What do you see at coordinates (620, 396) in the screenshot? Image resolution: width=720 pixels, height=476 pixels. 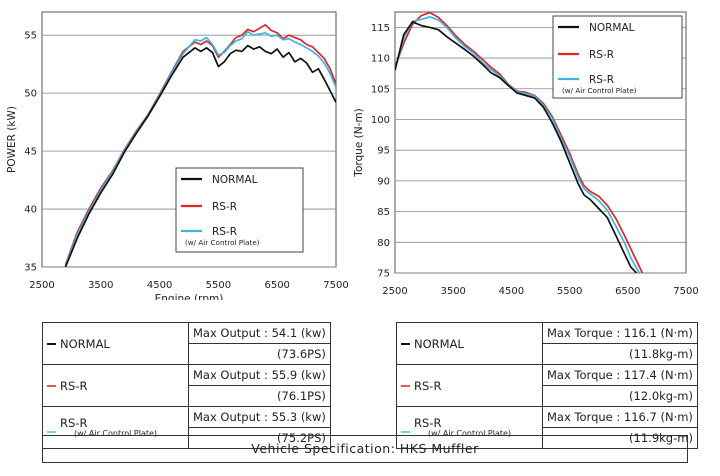 I see `torque-kgm-value: (12.0kg-m)` at bounding box center [620, 396].